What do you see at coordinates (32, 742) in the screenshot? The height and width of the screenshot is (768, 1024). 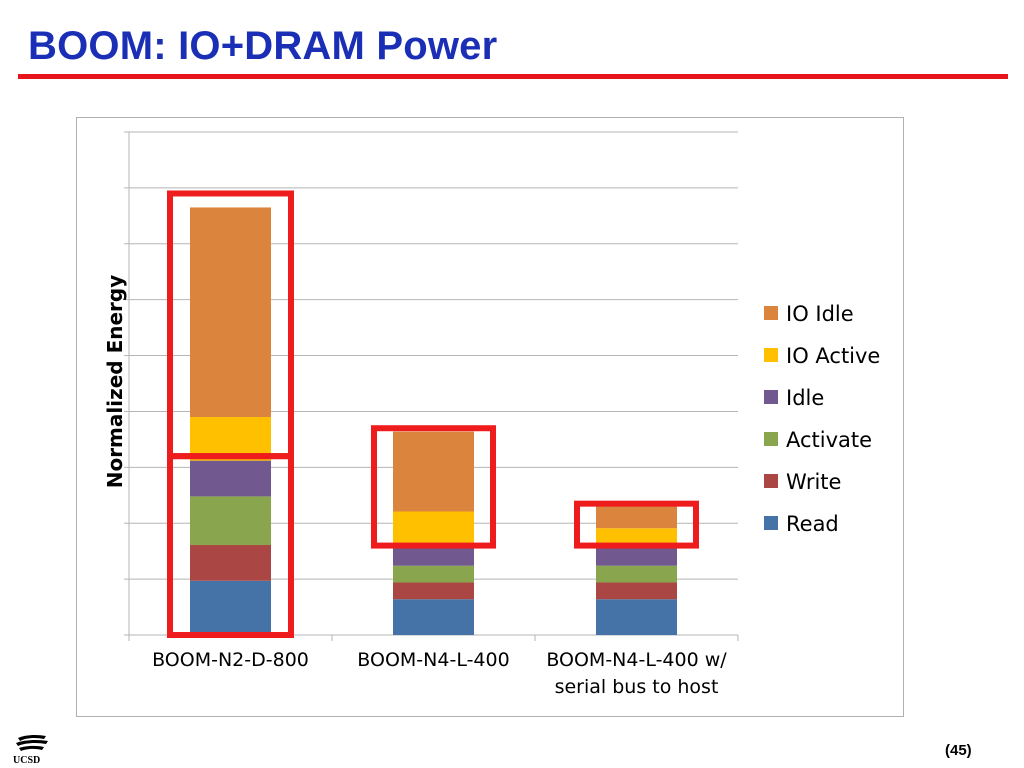 I see `ucsd-logo-icon` at bounding box center [32, 742].